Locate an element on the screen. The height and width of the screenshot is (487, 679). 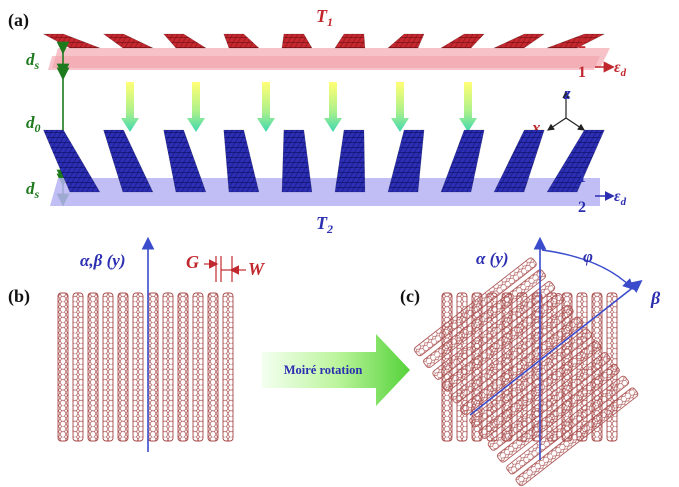
bottom-layer-2-label: 2 is located at coordinates (582, 207).